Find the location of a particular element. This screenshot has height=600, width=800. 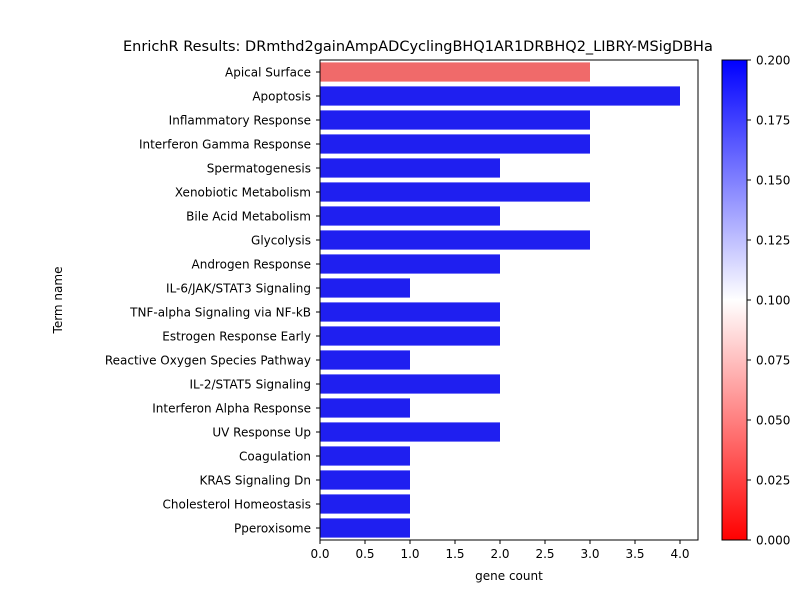

colorbar is located at coordinates (734, 300).